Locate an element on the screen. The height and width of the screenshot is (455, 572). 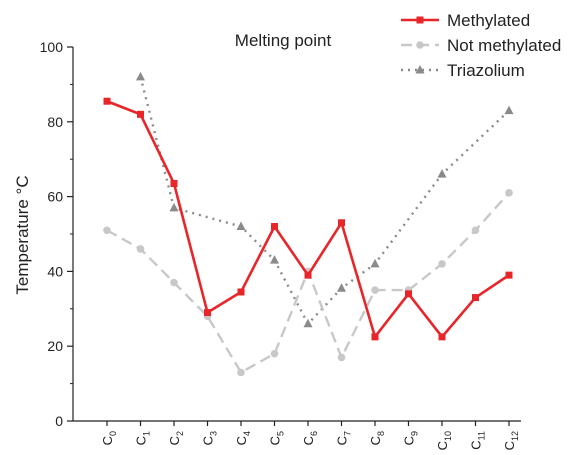
x-tick-label: C12 is located at coordinates (511, 440).